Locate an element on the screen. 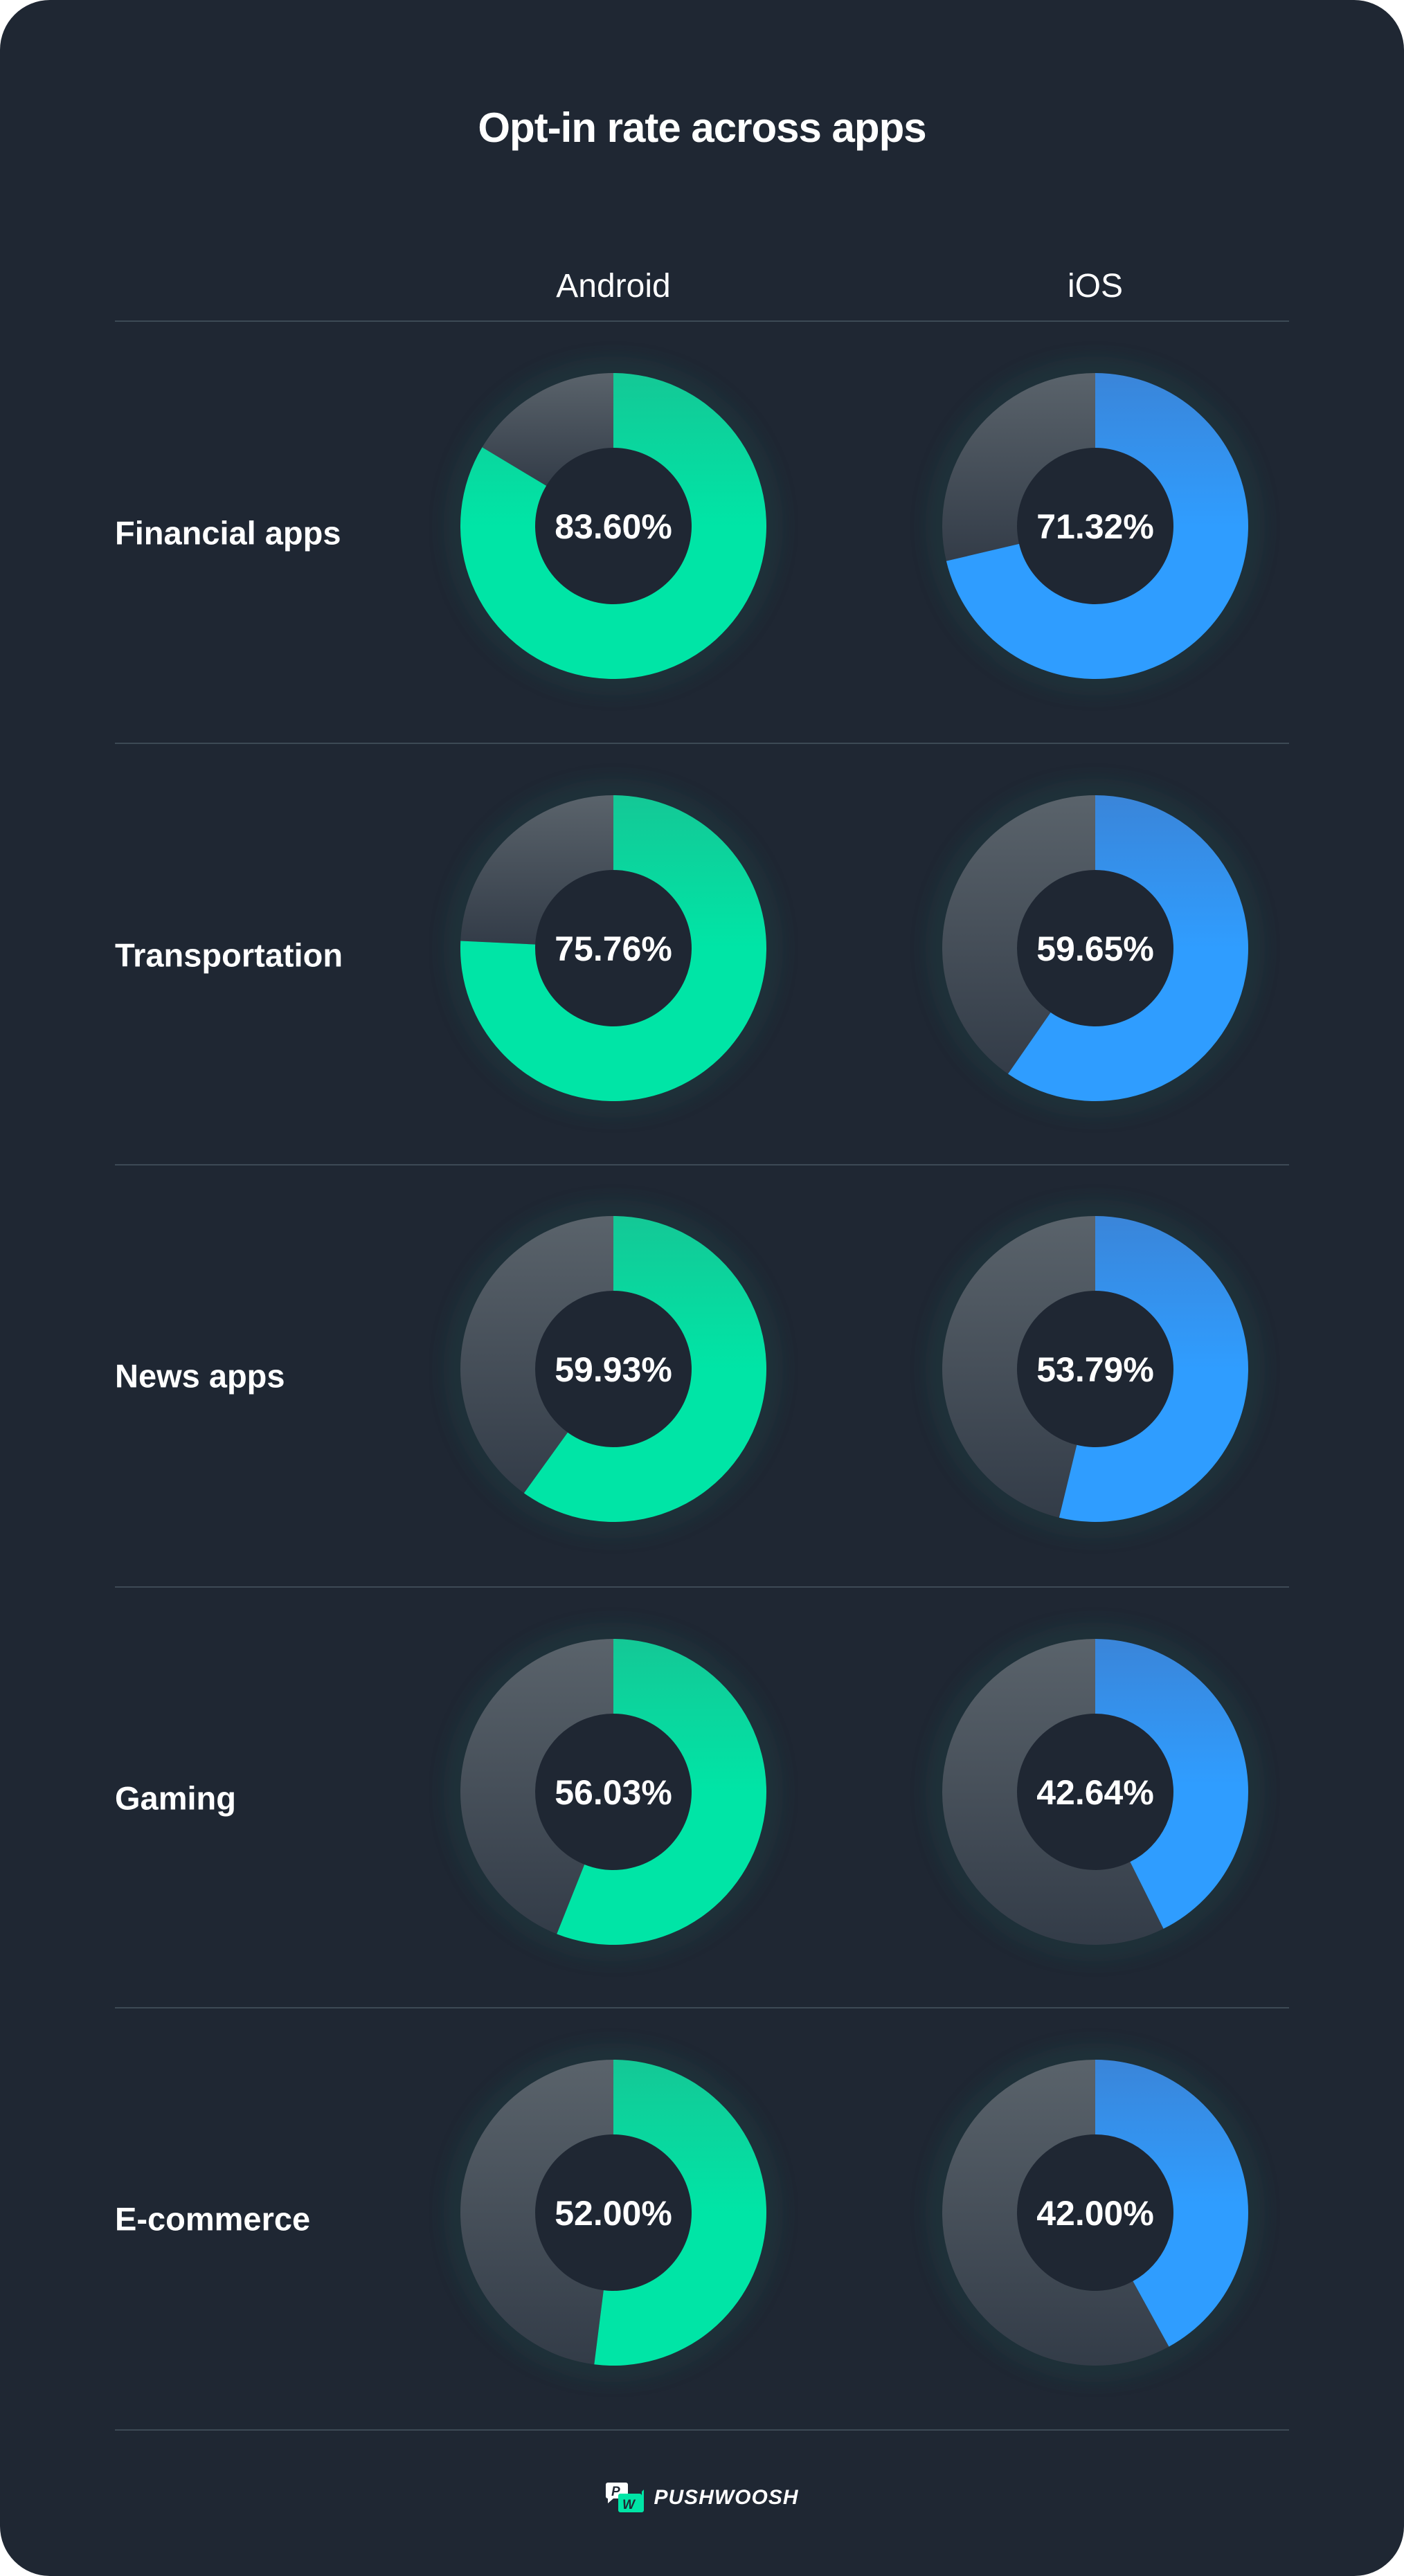 The image size is (1404, 2576). donut-label: 71.32% is located at coordinates (1095, 526).